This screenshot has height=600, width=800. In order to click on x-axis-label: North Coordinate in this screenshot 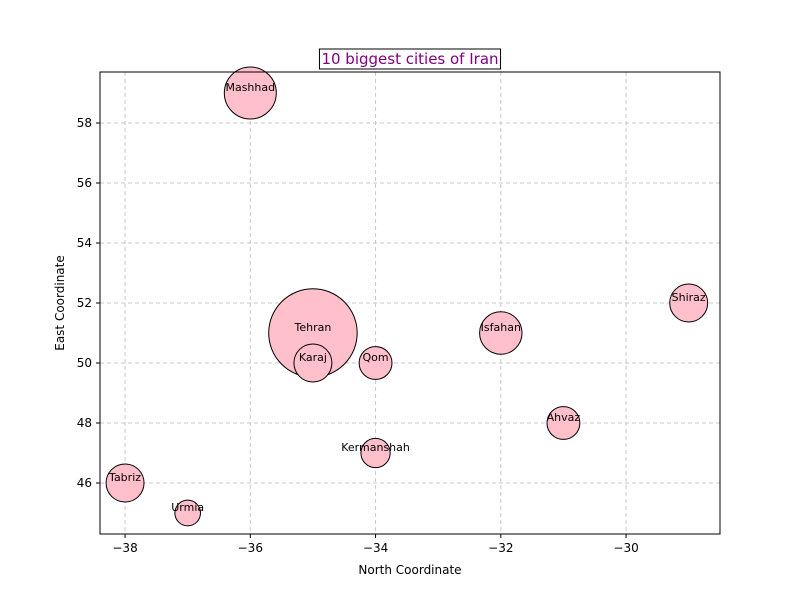, I will do `click(409, 570)`.